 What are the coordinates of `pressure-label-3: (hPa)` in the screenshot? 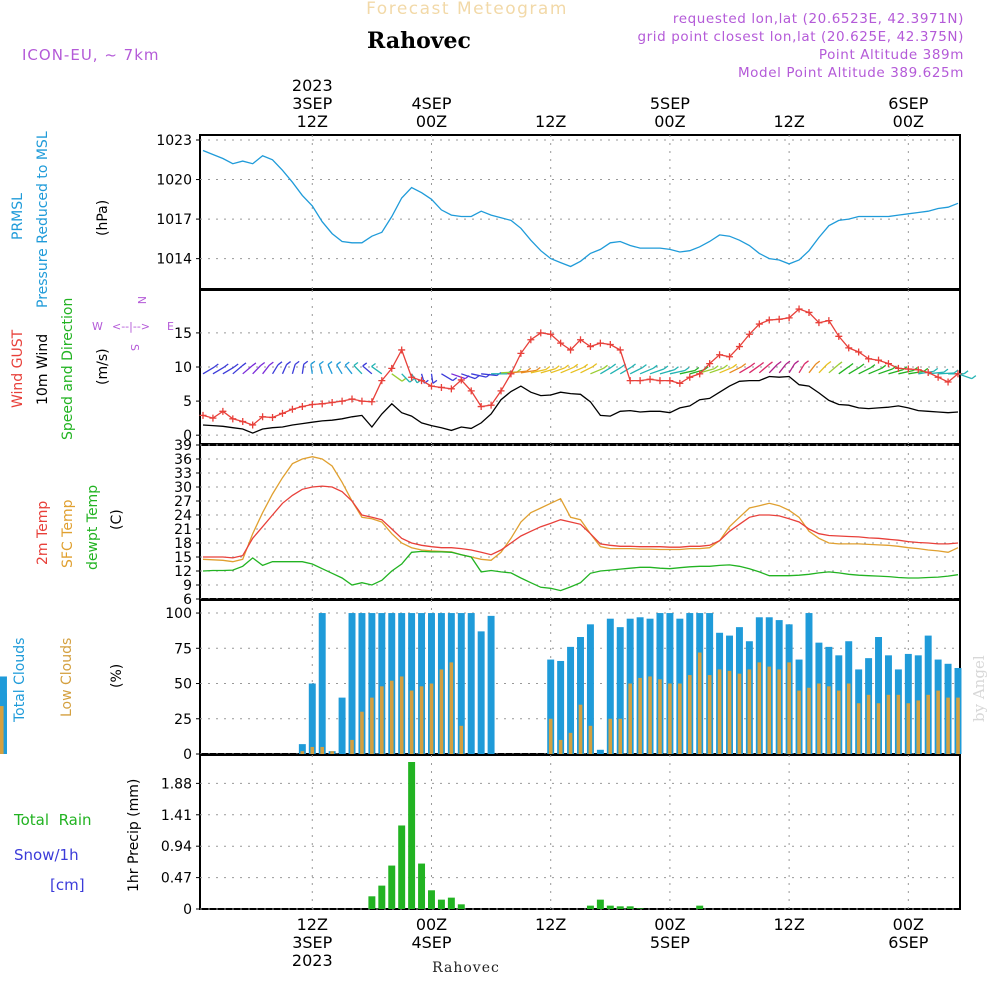 It's located at (103, 218).